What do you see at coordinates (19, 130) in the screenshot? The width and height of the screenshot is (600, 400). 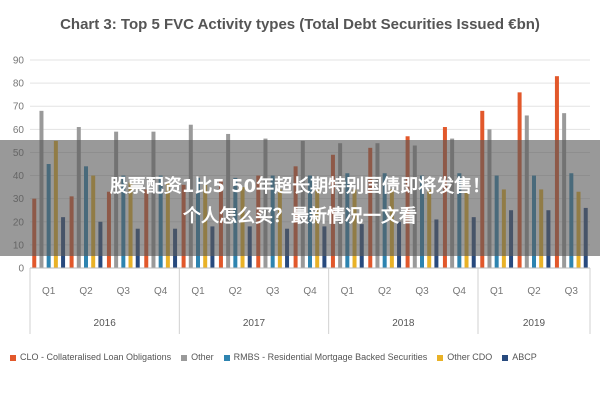 I see `y-tick-label: 60` at bounding box center [19, 130].